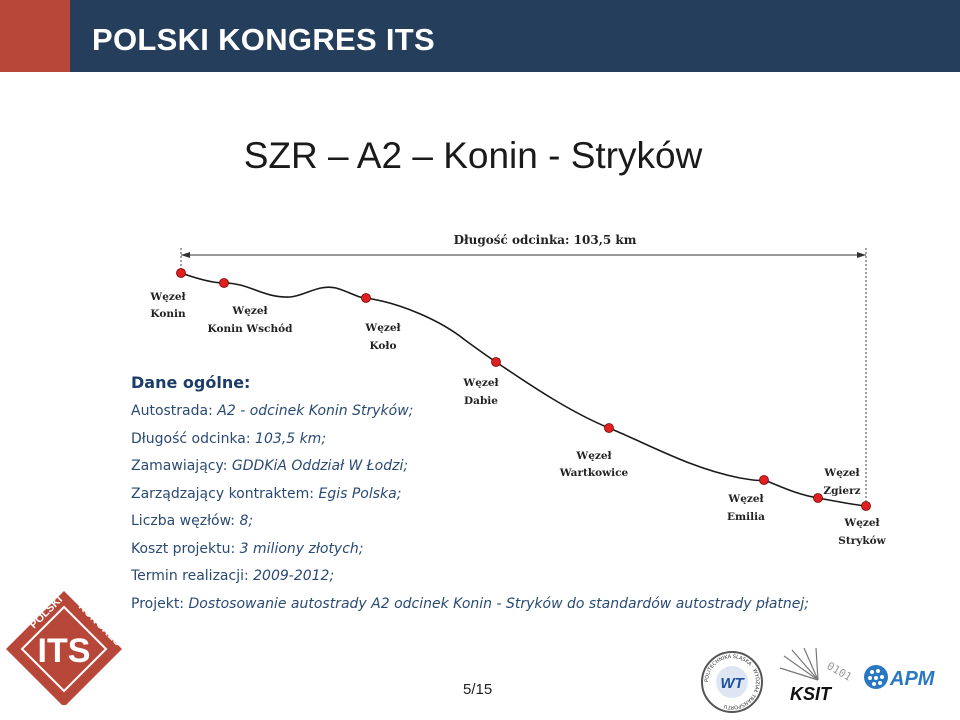 The height and width of the screenshot is (720, 960). I want to click on header-title: POLSKI KONGRES ITS, so click(263, 39).